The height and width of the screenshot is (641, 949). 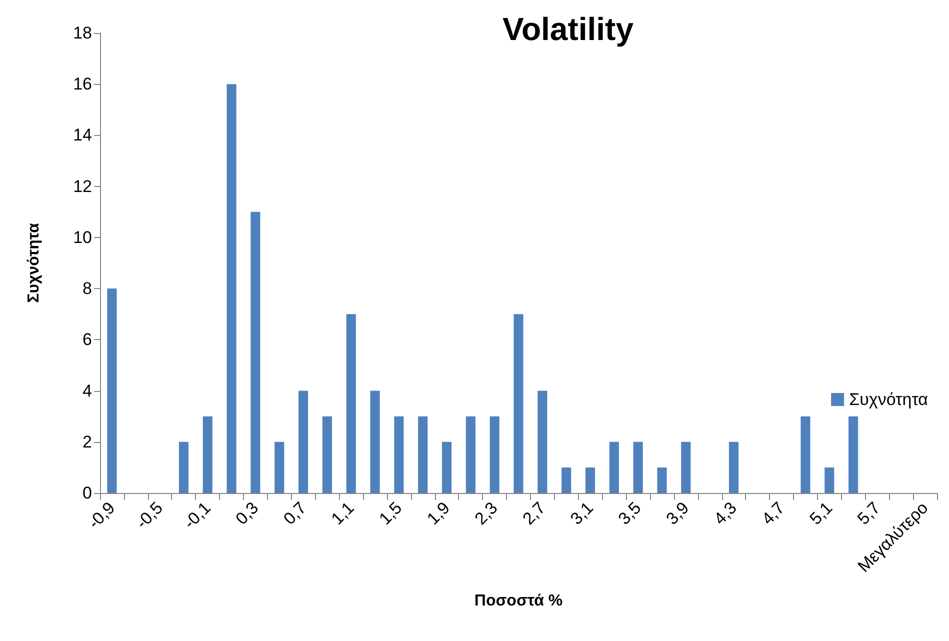 What do you see at coordinates (82, 84) in the screenshot?
I see `y-tick-label: 16` at bounding box center [82, 84].